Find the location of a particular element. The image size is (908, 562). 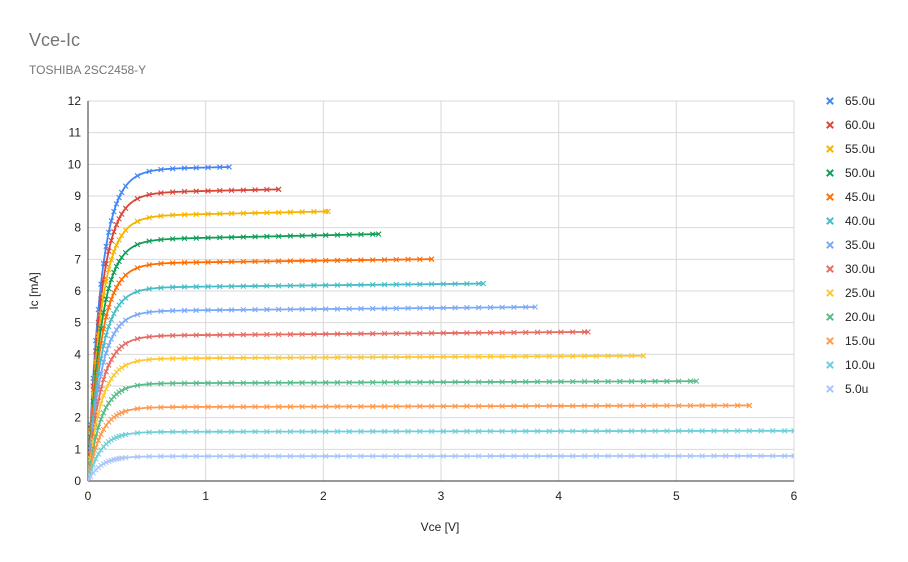

y-tick-label: 9 is located at coordinates (77, 196).